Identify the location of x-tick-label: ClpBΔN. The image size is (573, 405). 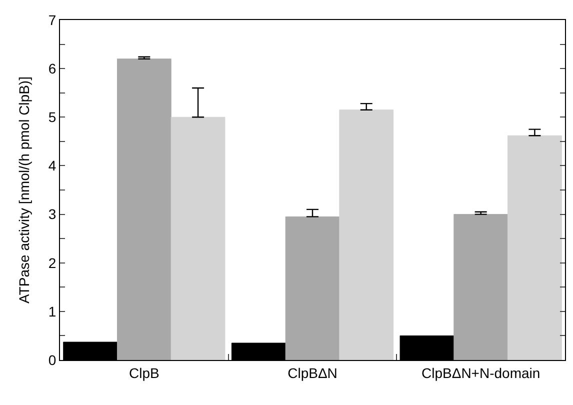
(313, 372).